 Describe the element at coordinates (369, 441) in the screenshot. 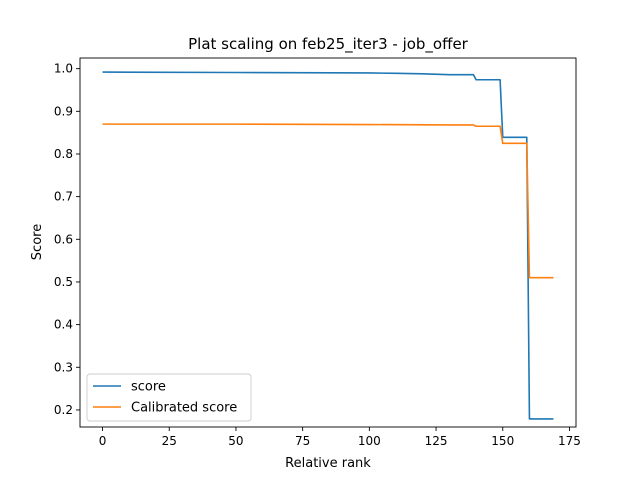

I see `x-tick-label-4: 100` at that location.